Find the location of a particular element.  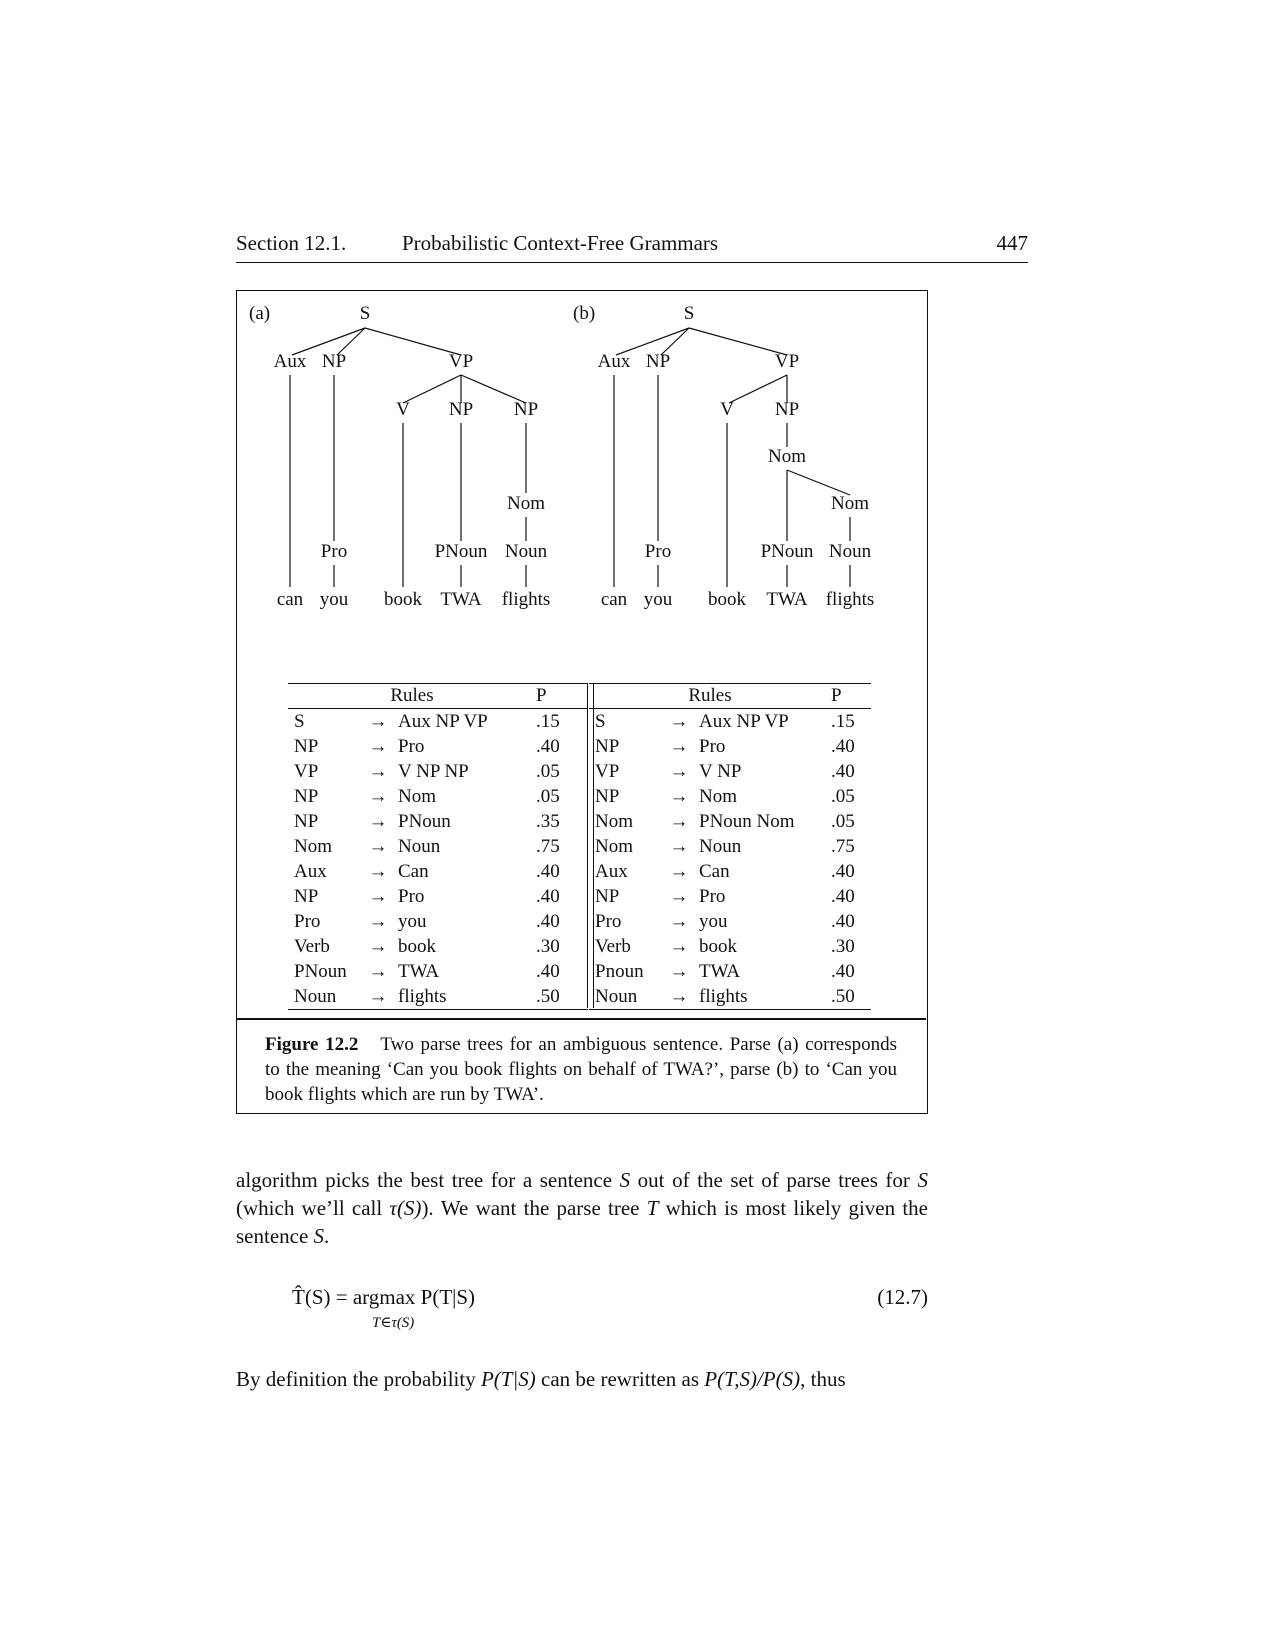

node-pro: Pro is located at coordinates (658, 551).